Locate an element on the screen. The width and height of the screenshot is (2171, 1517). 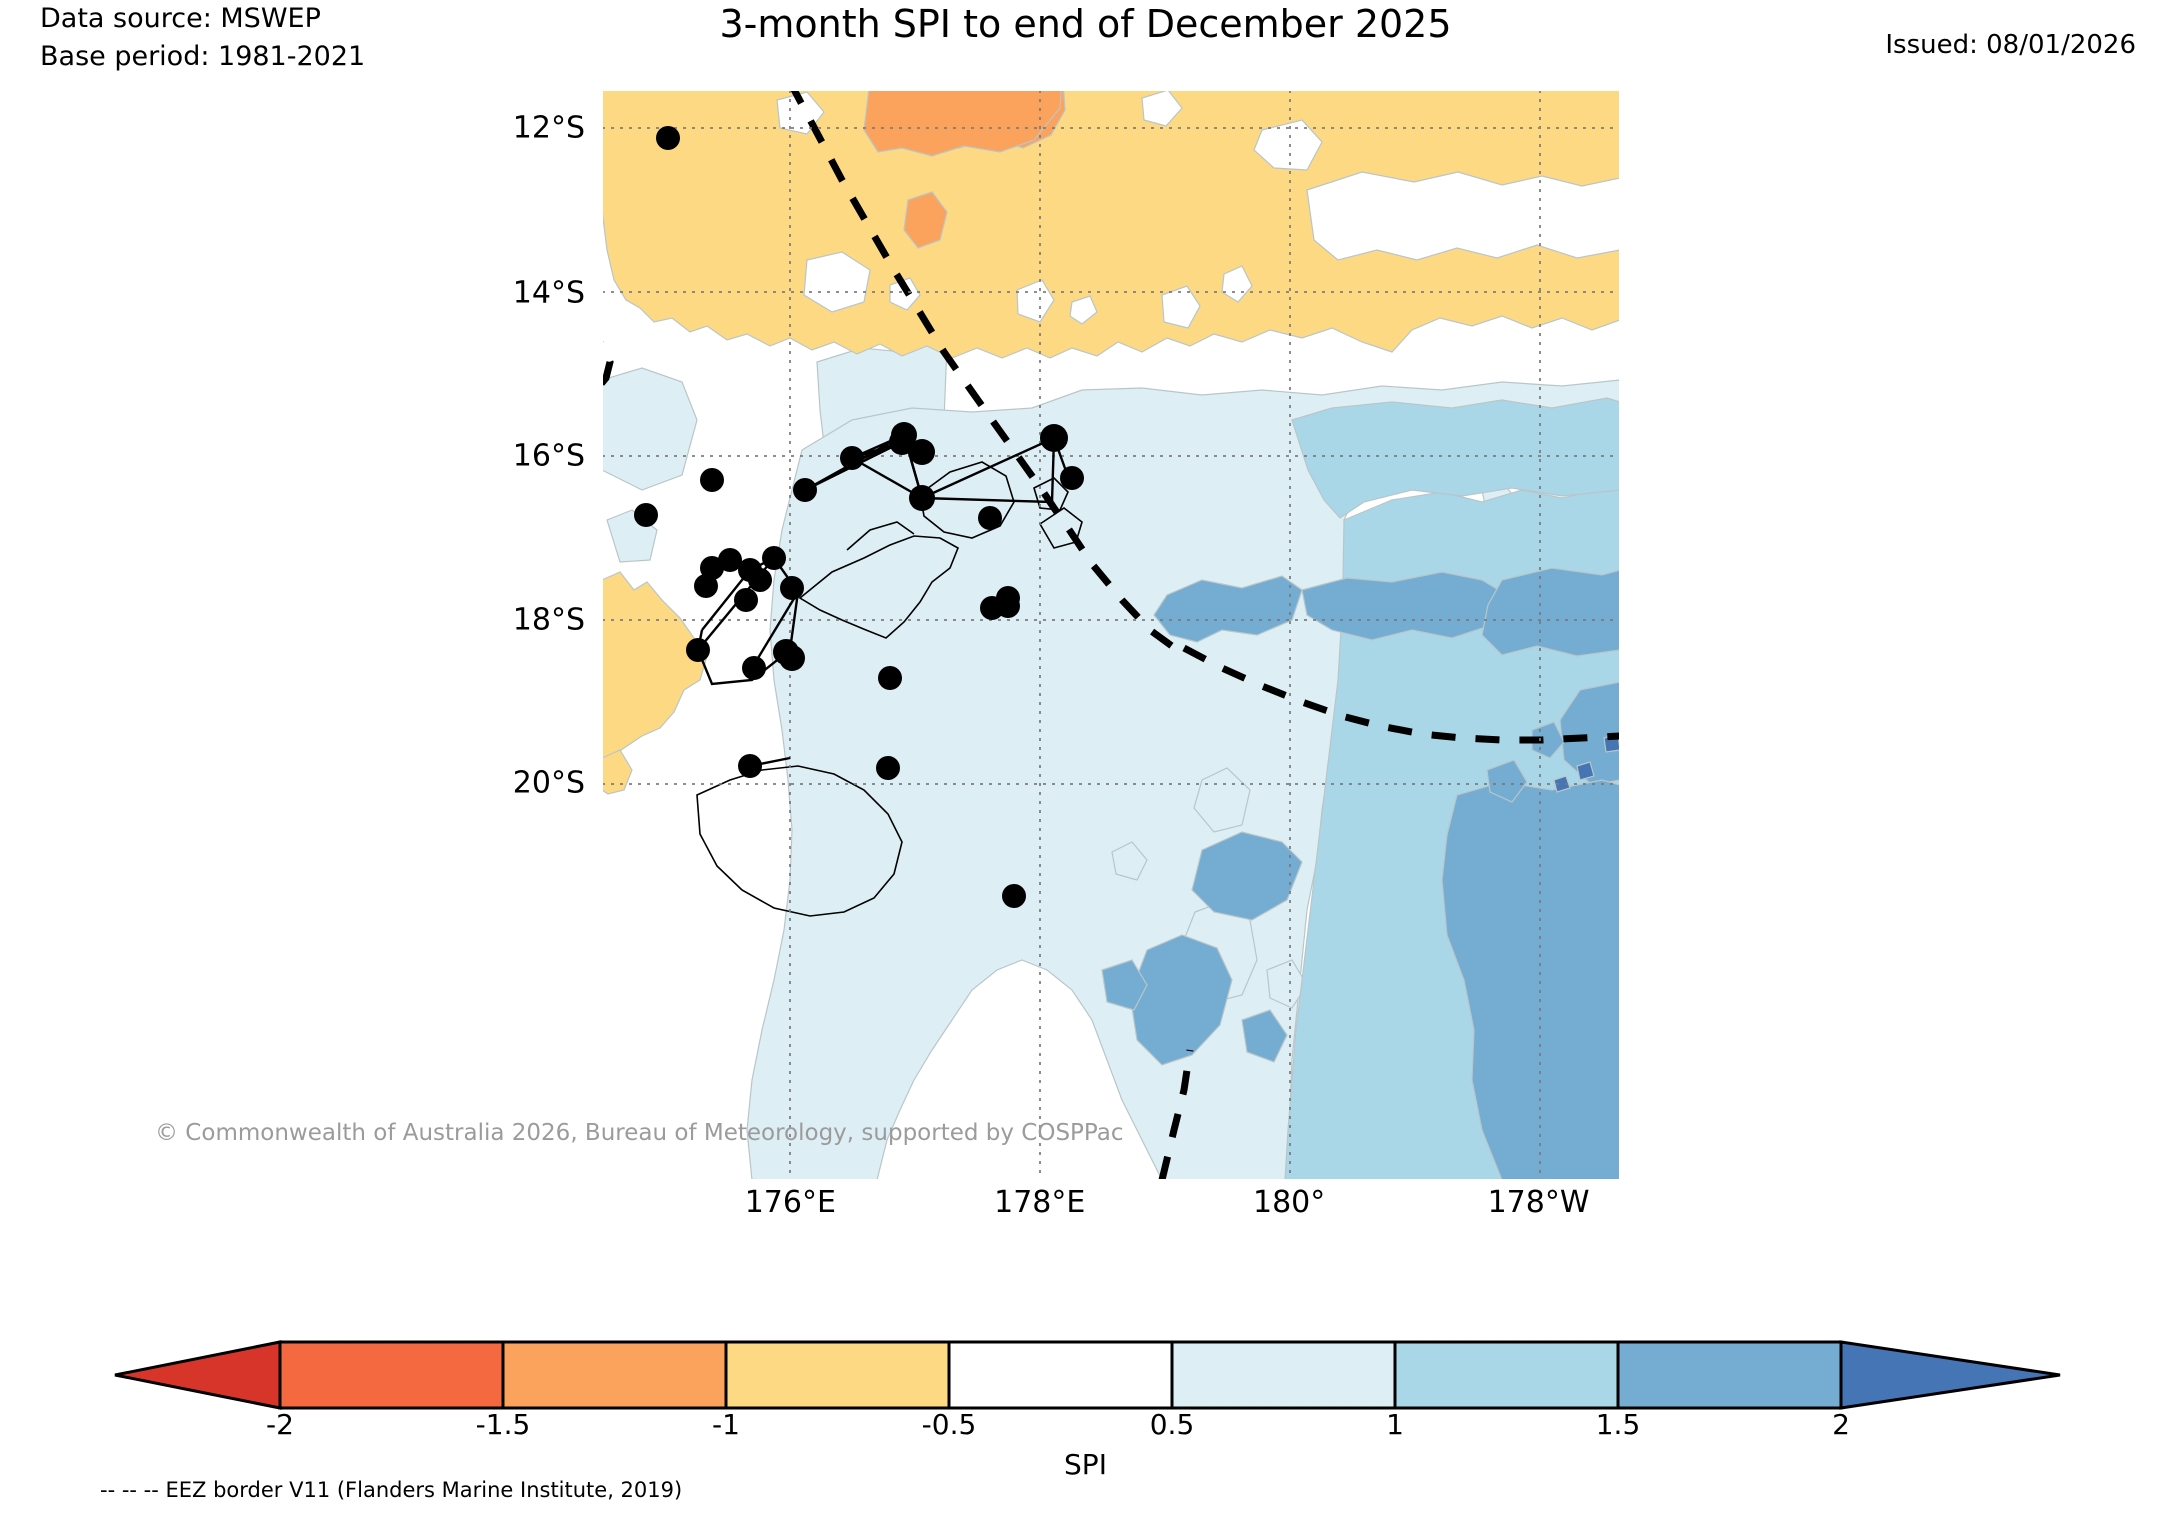
cbar-band-1-1.5 is located at coordinates (1506, 1375).